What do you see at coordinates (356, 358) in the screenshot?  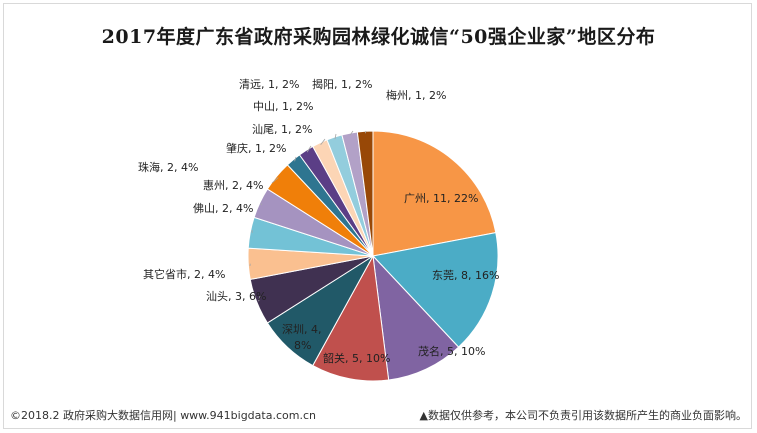 I see `data-label-韶关: 韶关, 5, 10%` at bounding box center [356, 358].